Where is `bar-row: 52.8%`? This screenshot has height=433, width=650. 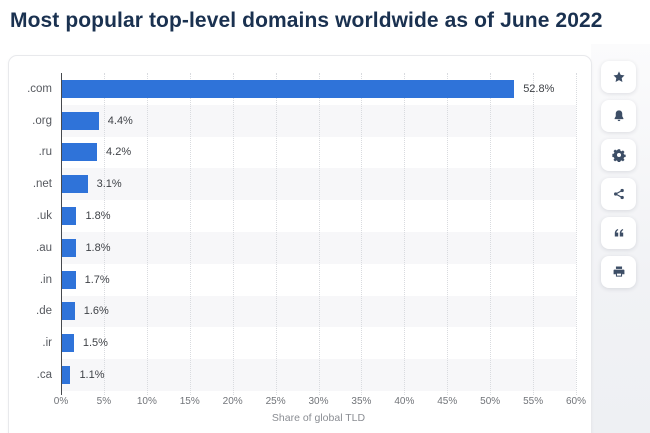
bar-row: 52.8% is located at coordinates (318, 89).